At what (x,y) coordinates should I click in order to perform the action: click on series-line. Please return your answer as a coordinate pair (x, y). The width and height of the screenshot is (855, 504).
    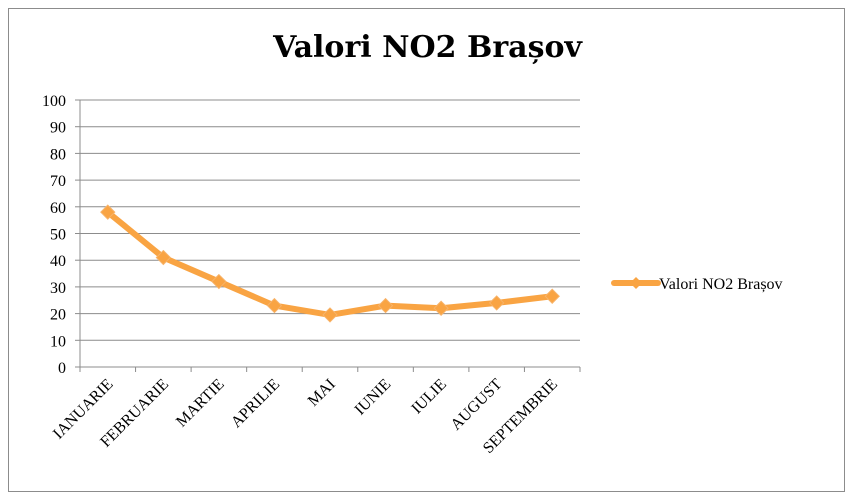
    Looking at the image, I should click on (330, 263).